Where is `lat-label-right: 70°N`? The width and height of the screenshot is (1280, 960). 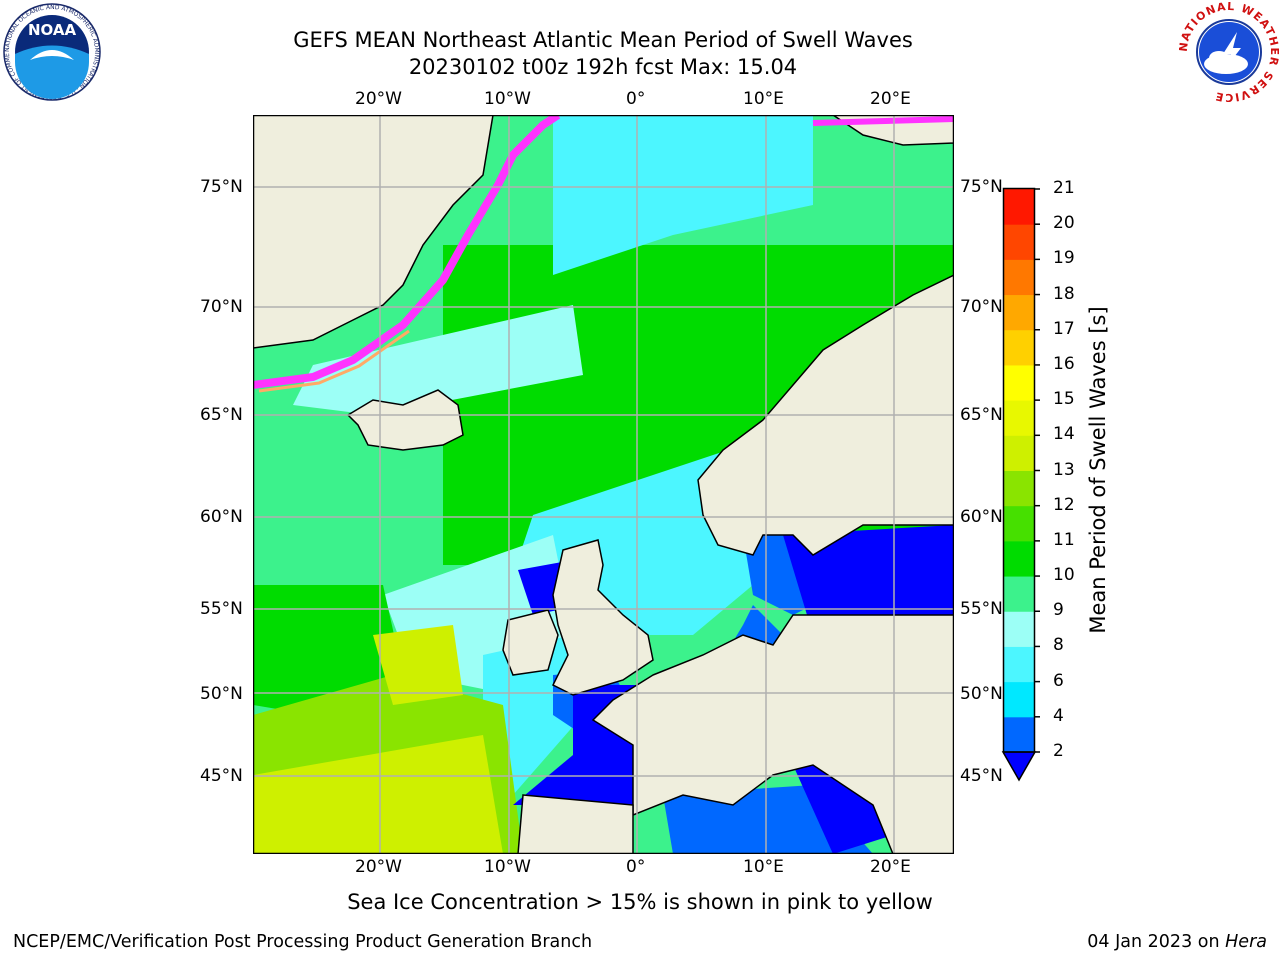
lat-label-right: 70°N is located at coordinates (981, 307).